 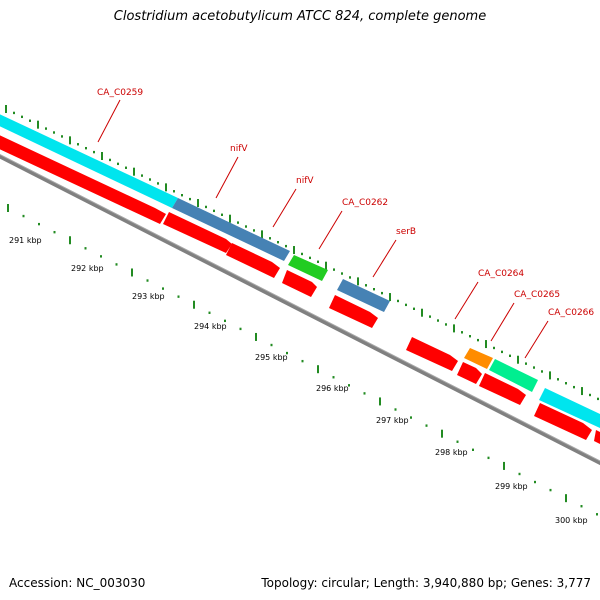 I want to click on scale-label: 294 kbp, so click(x=210, y=326).